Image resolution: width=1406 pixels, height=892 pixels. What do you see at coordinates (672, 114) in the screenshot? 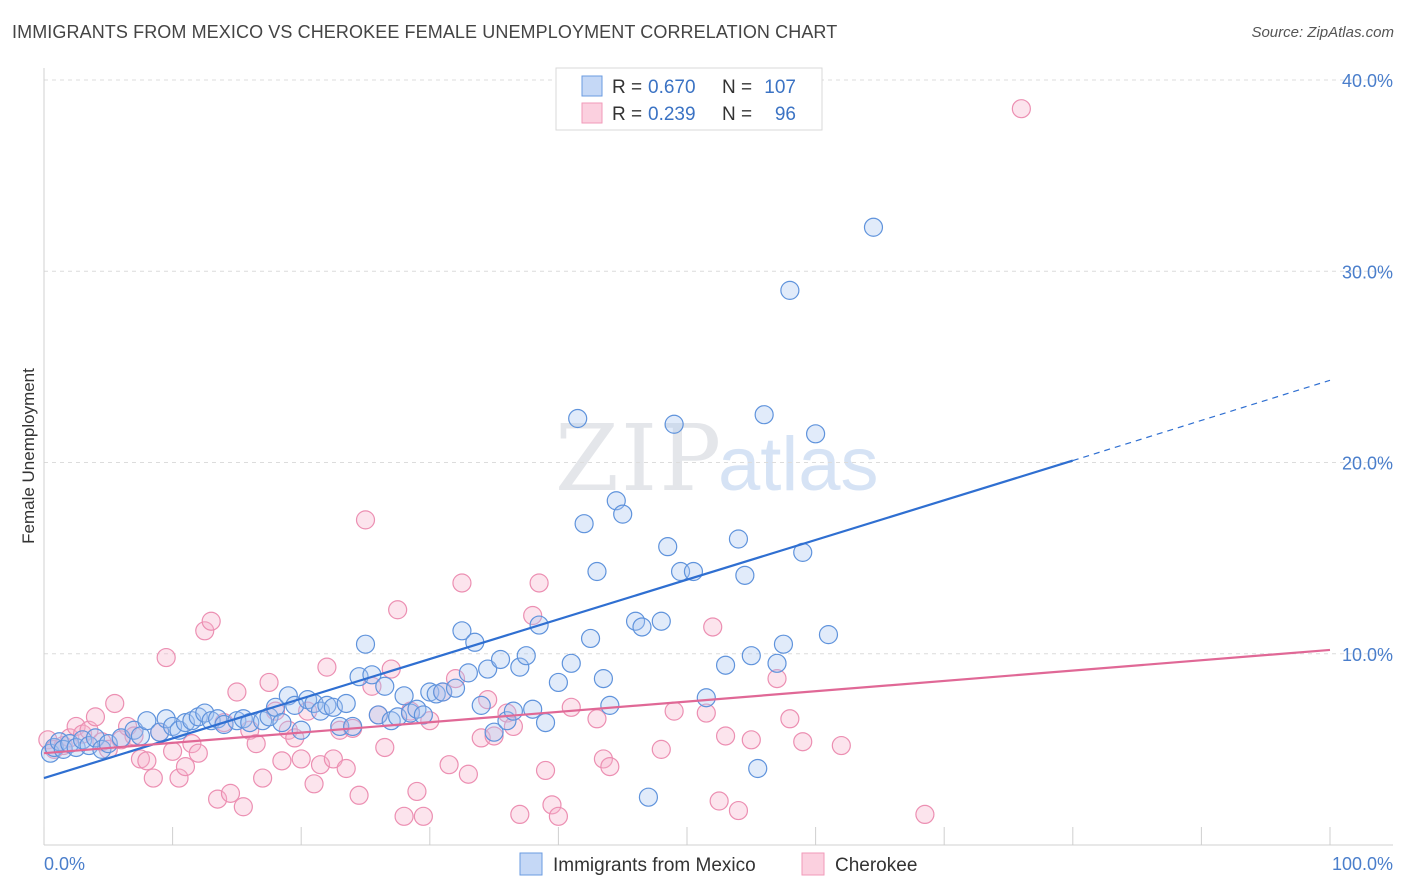
I see `legend-r-value-cherokee: 0.239` at bounding box center [672, 114].